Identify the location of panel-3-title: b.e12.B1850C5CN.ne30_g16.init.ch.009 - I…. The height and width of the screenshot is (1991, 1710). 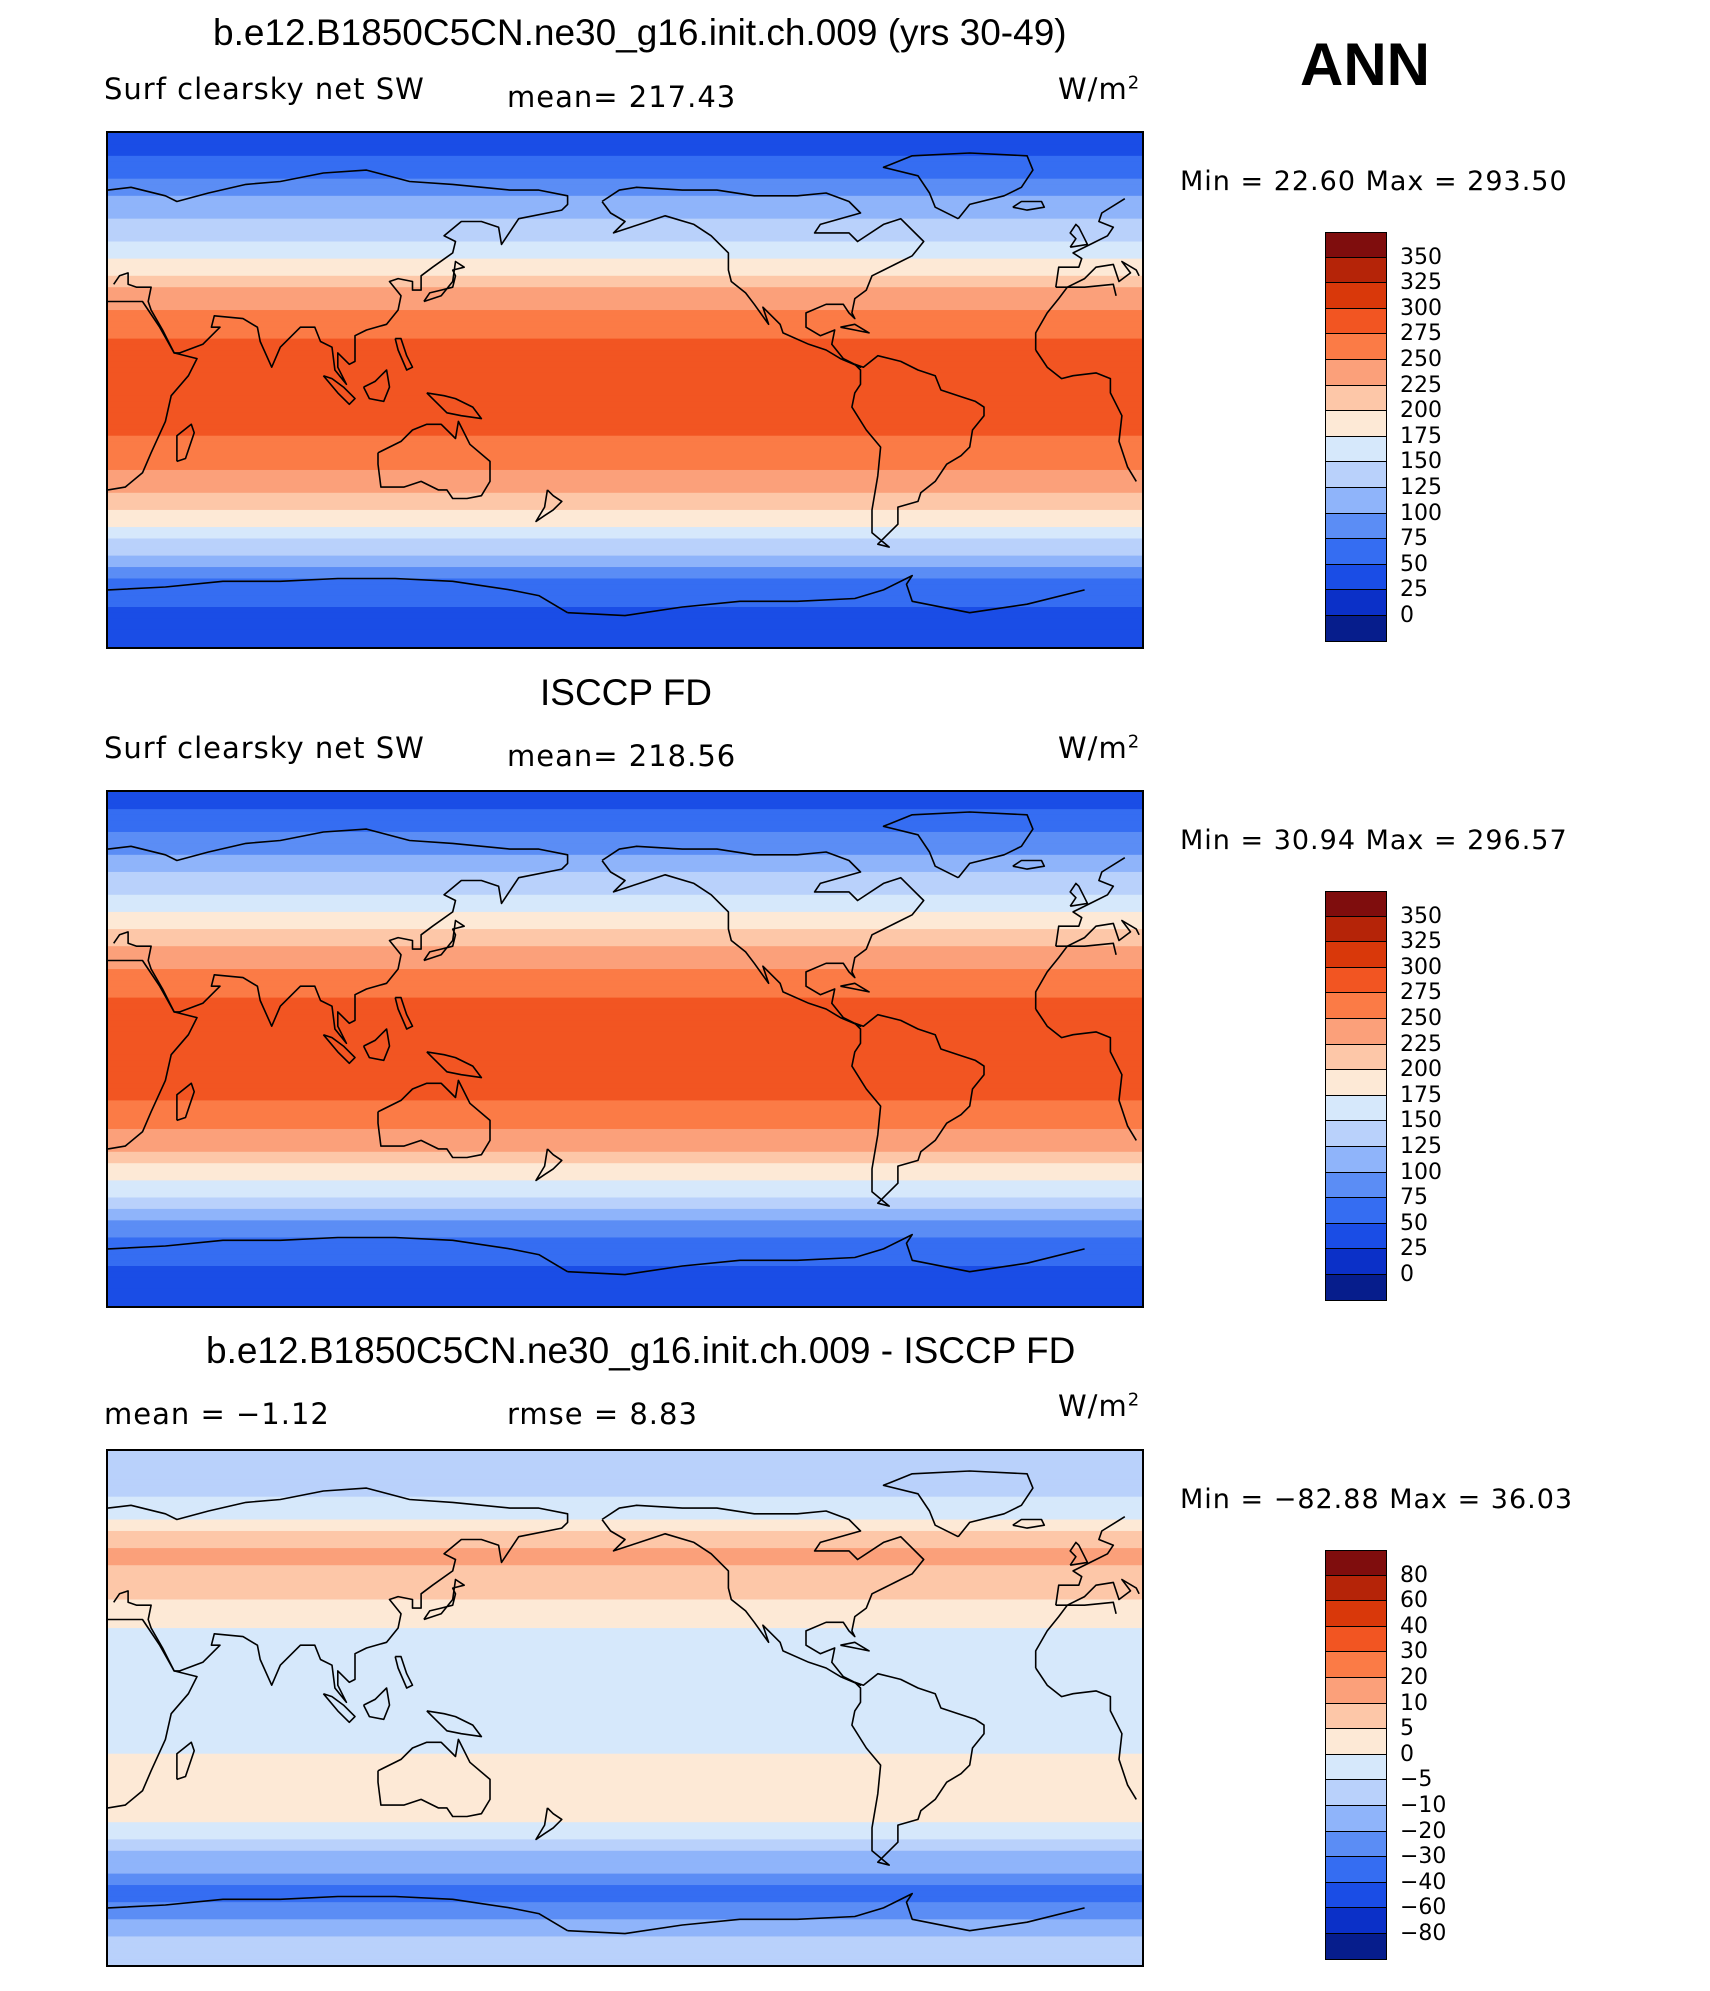
(641, 1350).